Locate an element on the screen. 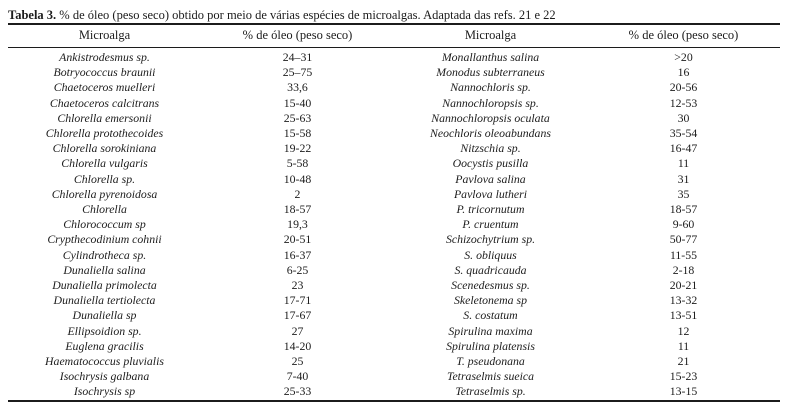 The height and width of the screenshot is (419, 788). right-species-cell: Nannochloris sp. is located at coordinates (490, 87).